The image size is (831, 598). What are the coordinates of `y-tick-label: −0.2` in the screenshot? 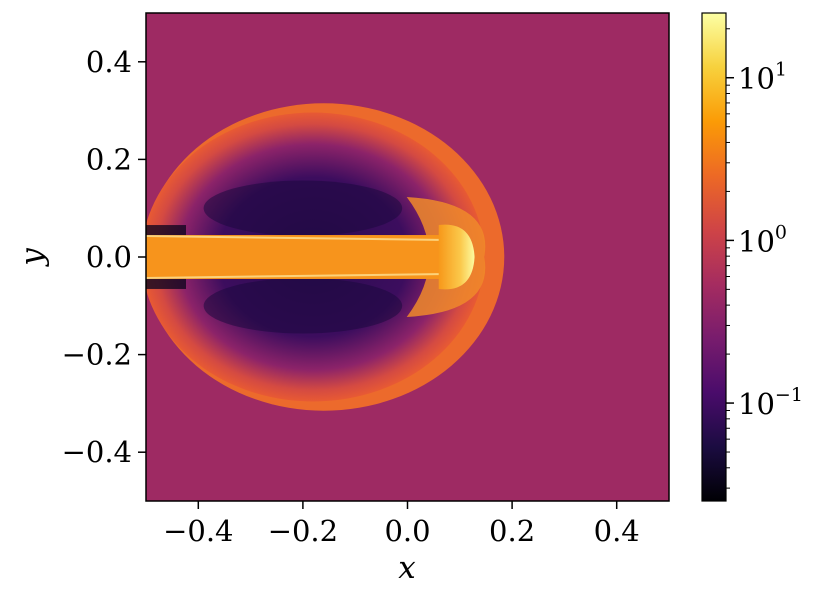 It's located at (97, 355).